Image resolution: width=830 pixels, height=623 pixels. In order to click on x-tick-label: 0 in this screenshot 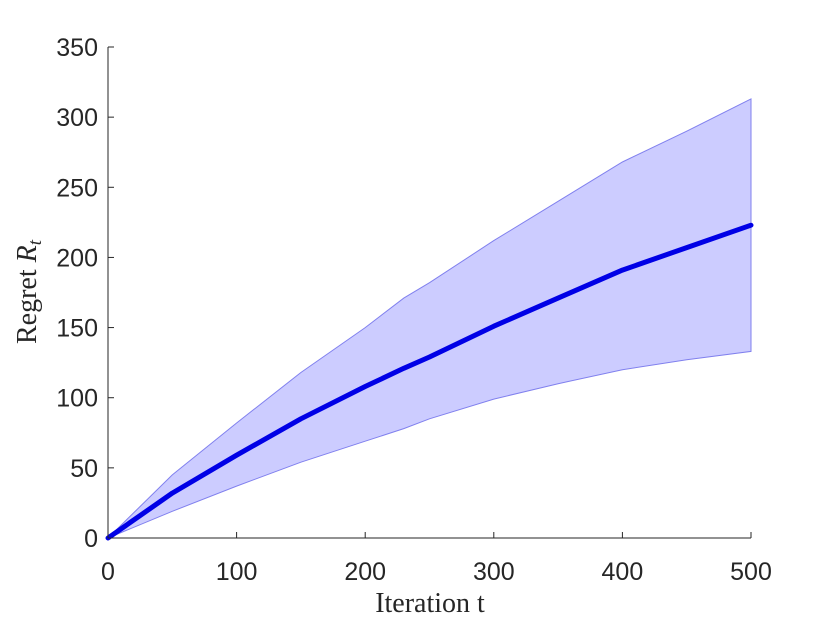, I will do `click(108, 572)`.